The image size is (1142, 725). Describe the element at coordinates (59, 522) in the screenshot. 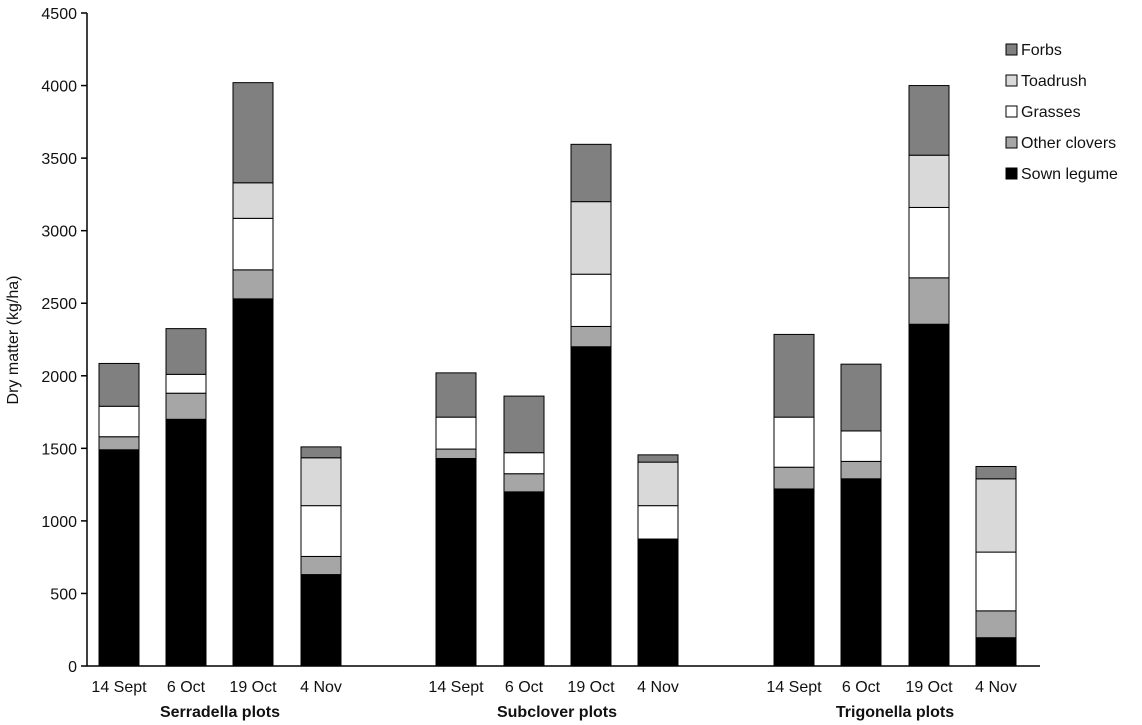

I see `y-tick-label: 1000` at that location.